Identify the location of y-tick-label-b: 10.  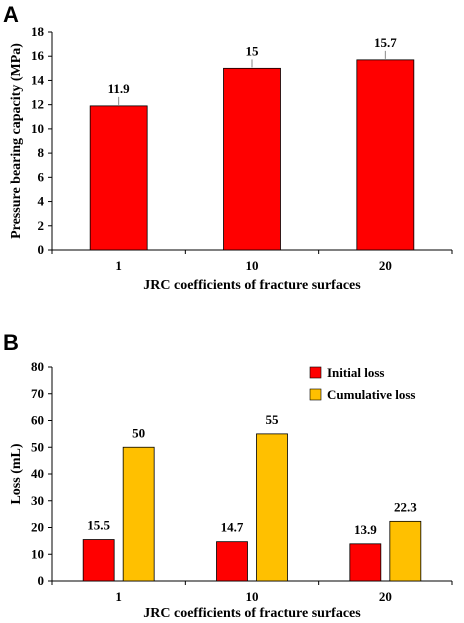
(37, 553).